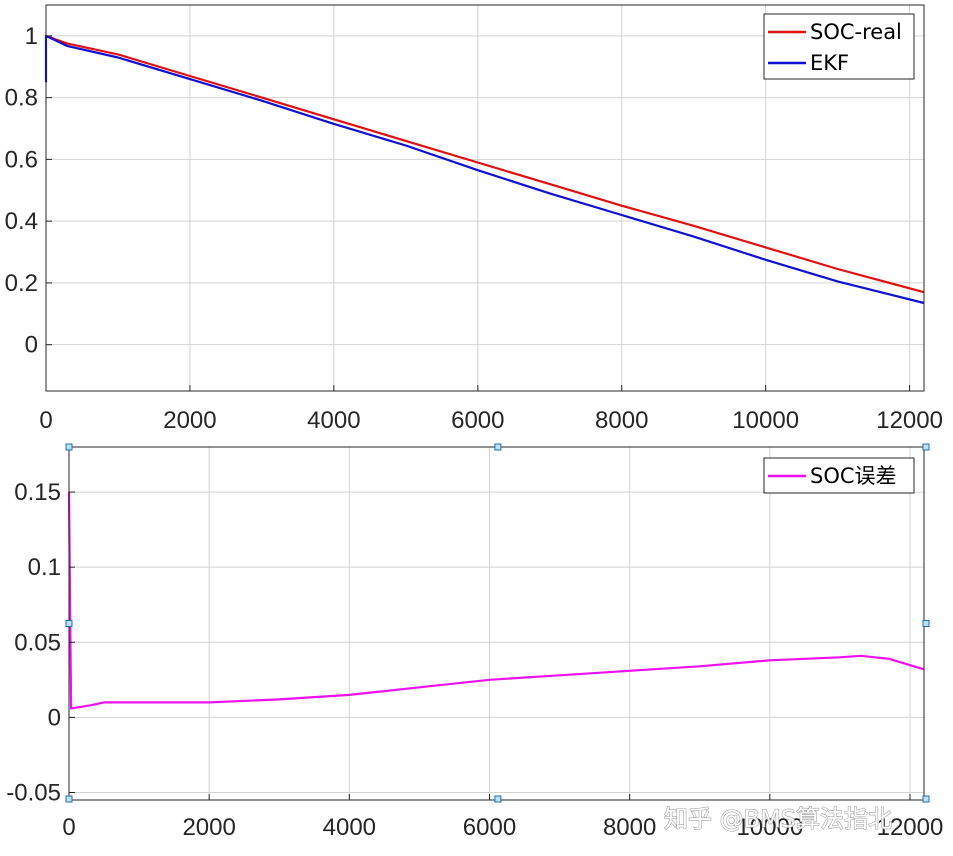 The image size is (953, 856). Describe the element at coordinates (829, 63) in the screenshot. I see `legend-label: EKF` at that location.